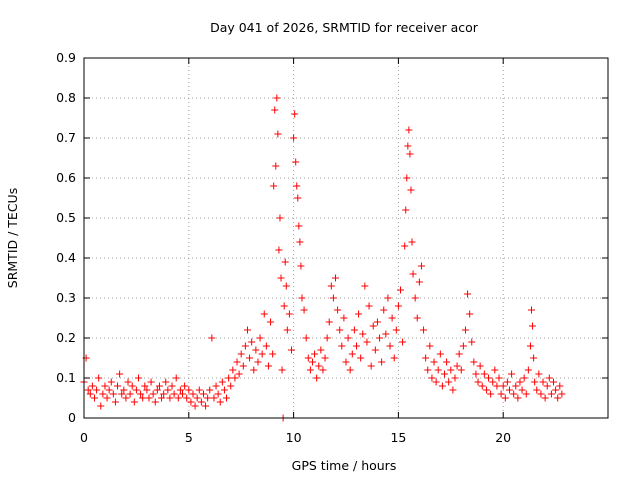 This screenshot has width=640, height=480. Describe the element at coordinates (66, 297) in the screenshot. I see `y-tick-label: 0.3` at that location.